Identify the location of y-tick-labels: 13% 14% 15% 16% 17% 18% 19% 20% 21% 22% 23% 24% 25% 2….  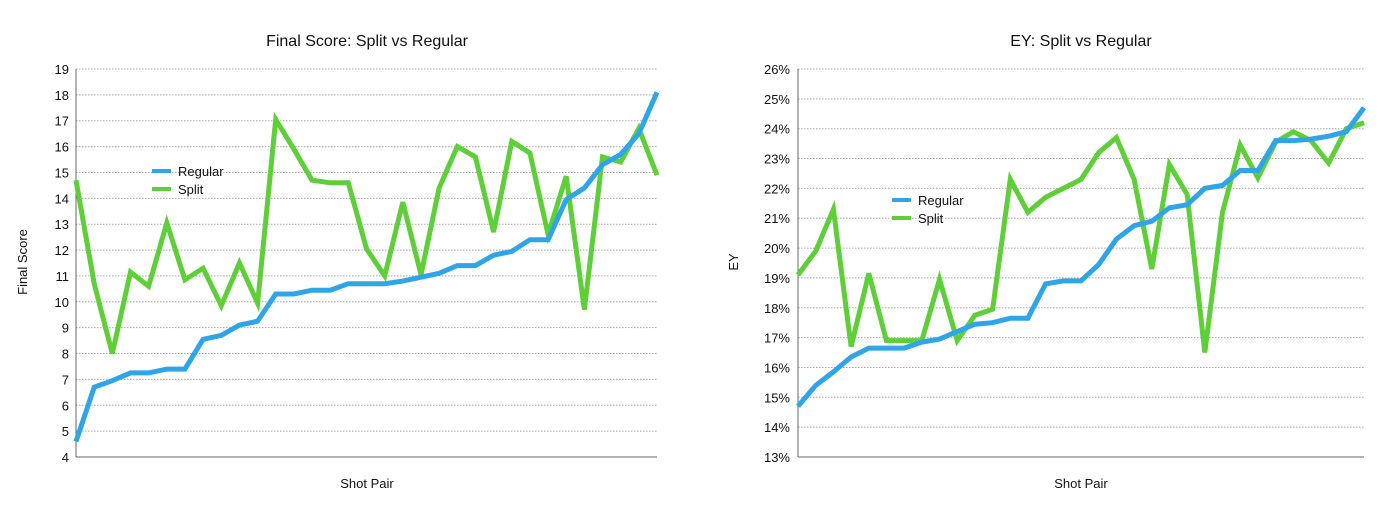
(777, 263).